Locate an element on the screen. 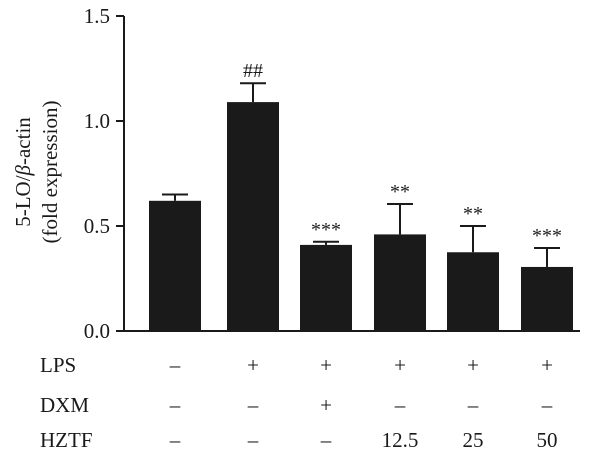 This screenshot has width=600, height=463. condition-cell: 50 is located at coordinates (547, 440).